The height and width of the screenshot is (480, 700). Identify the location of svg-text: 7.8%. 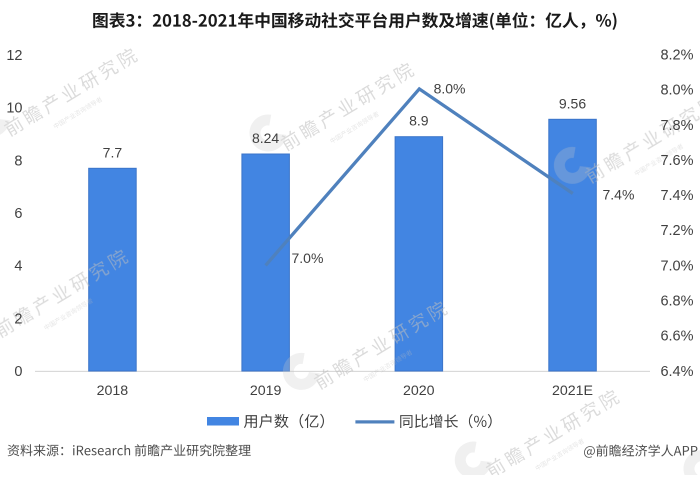
(676, 126).